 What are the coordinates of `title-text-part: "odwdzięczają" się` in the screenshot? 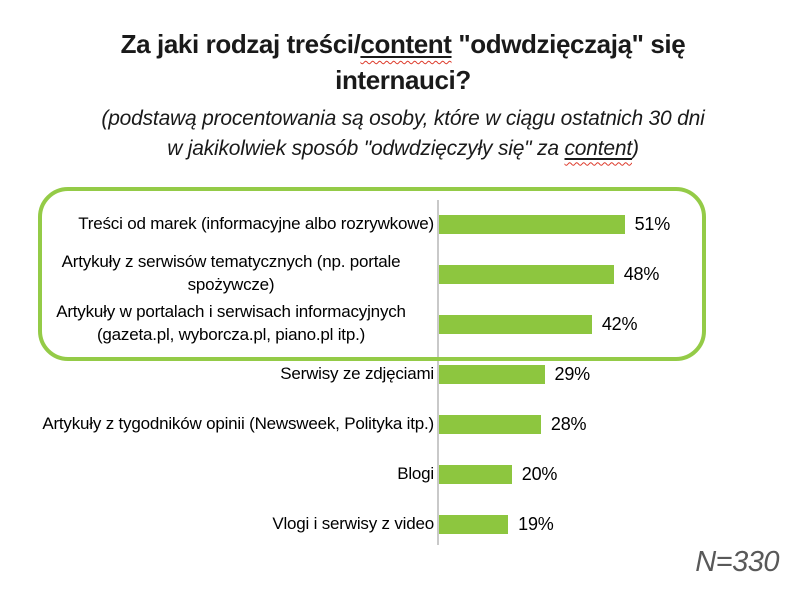 It's located at (568, 44).